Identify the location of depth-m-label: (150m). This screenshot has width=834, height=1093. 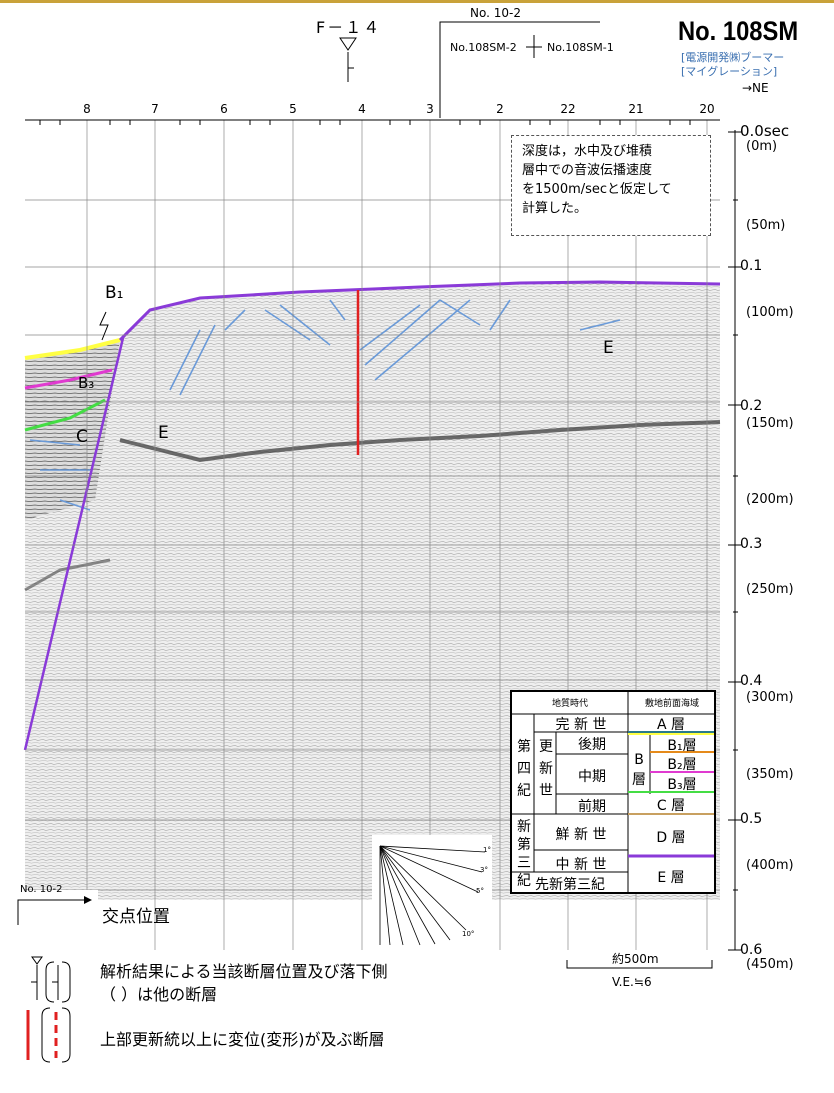
(770, 423).